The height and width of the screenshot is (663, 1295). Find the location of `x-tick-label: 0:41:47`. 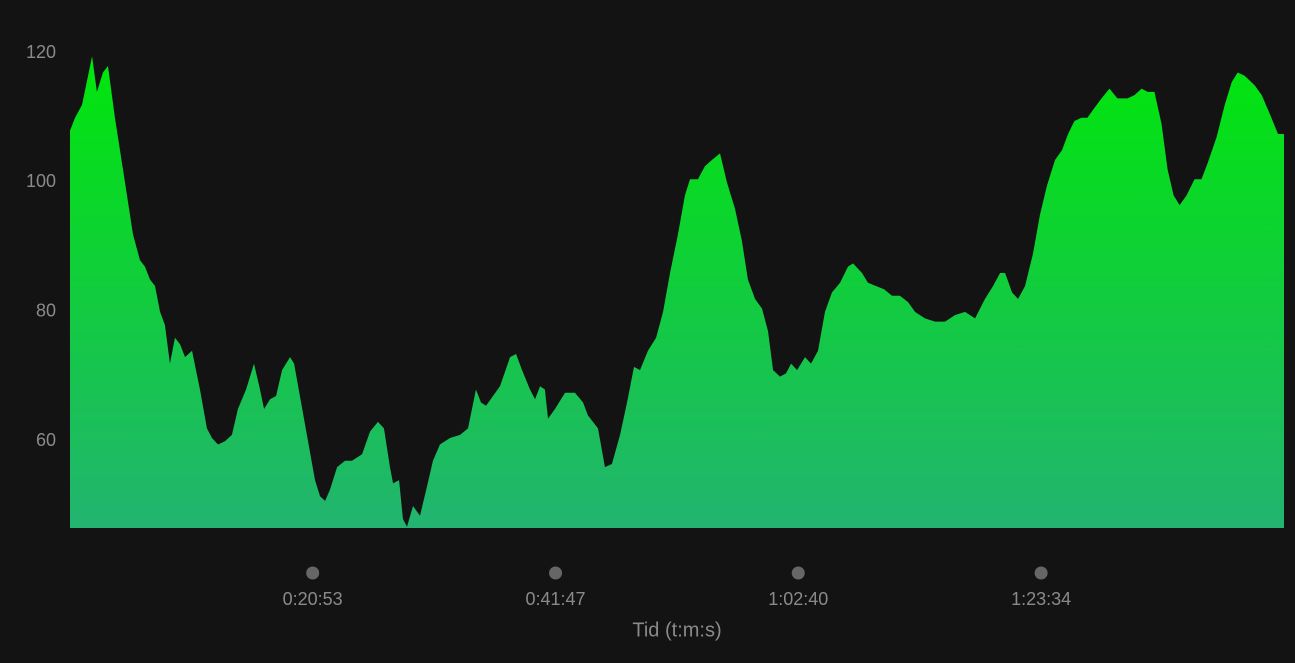

x-tick-label: 0:41:47 is located at coordinates (556, 599).